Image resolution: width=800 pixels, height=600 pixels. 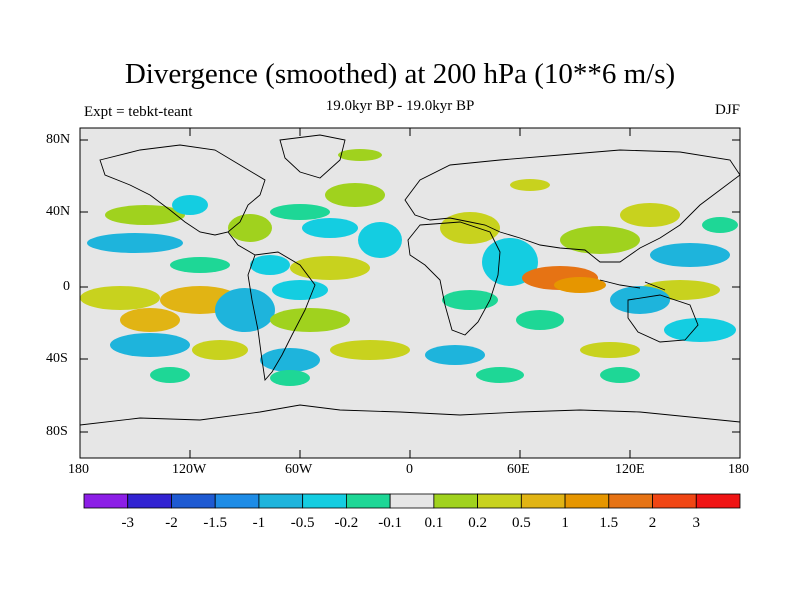 I want to click on lon-label-0: 0, so click(x=409, y=469).